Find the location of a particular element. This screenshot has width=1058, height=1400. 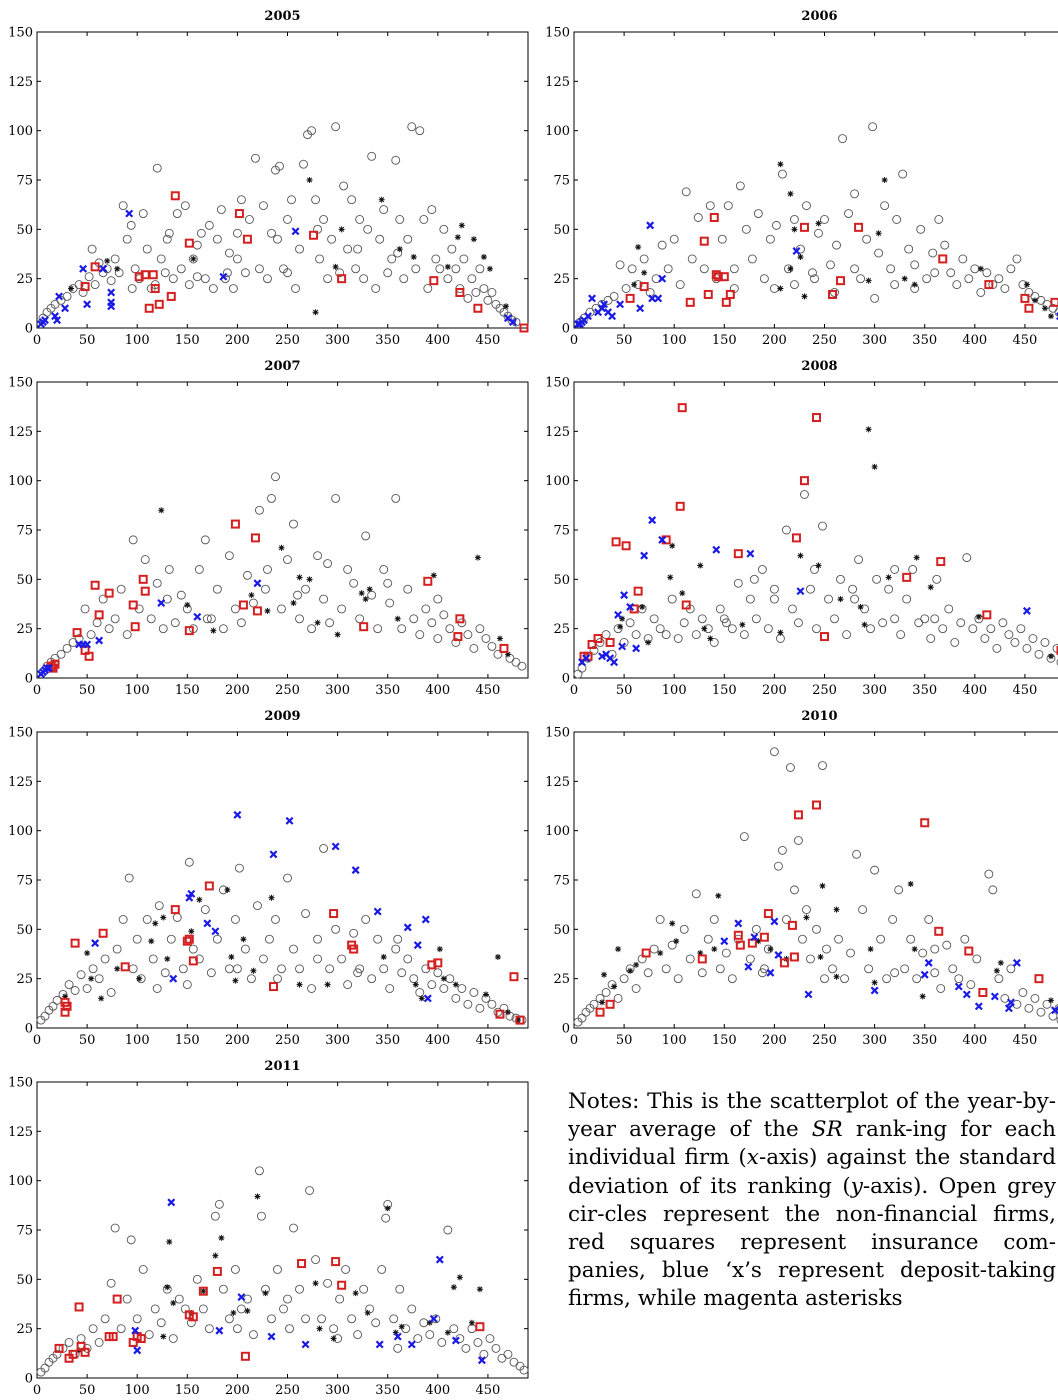

x-tick-label: 50 is located at coordinates (624, 690).